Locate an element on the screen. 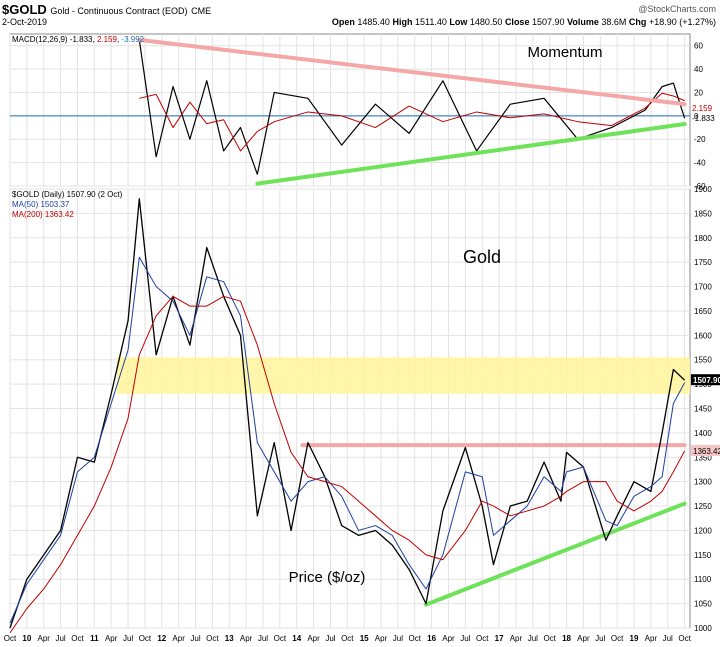 The width and height of the screenshot is (720, 647). close-value: 1507.90 is located at coordinates (548, 22).